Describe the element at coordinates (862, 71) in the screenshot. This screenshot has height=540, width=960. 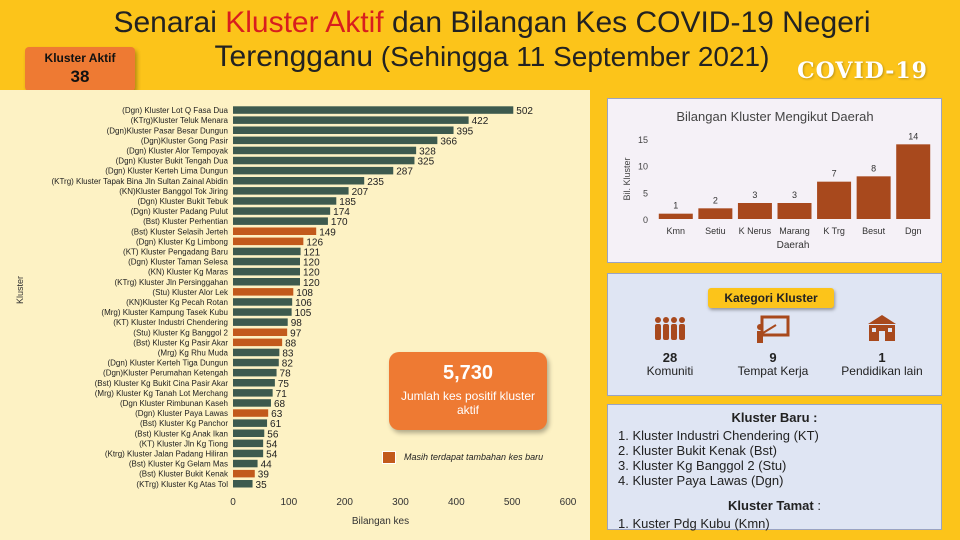
I see `covid-logo: COVID-19` at that location.